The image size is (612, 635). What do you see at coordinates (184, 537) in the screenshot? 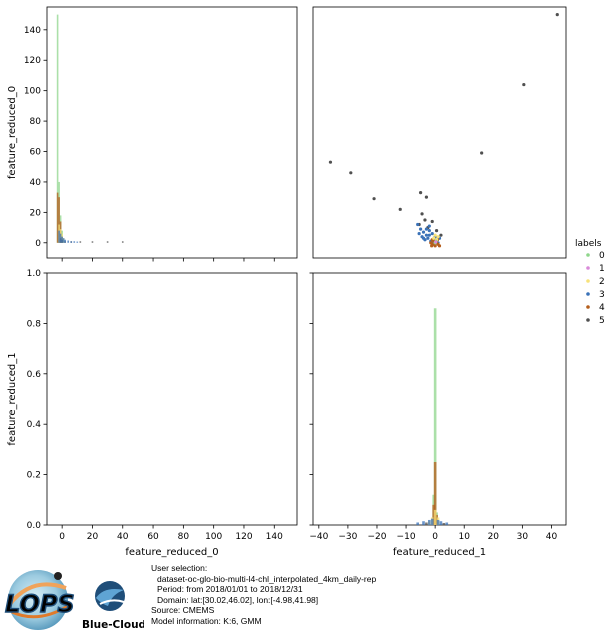
I see `x-tick-label: 80` at bounding box center [184, 537].